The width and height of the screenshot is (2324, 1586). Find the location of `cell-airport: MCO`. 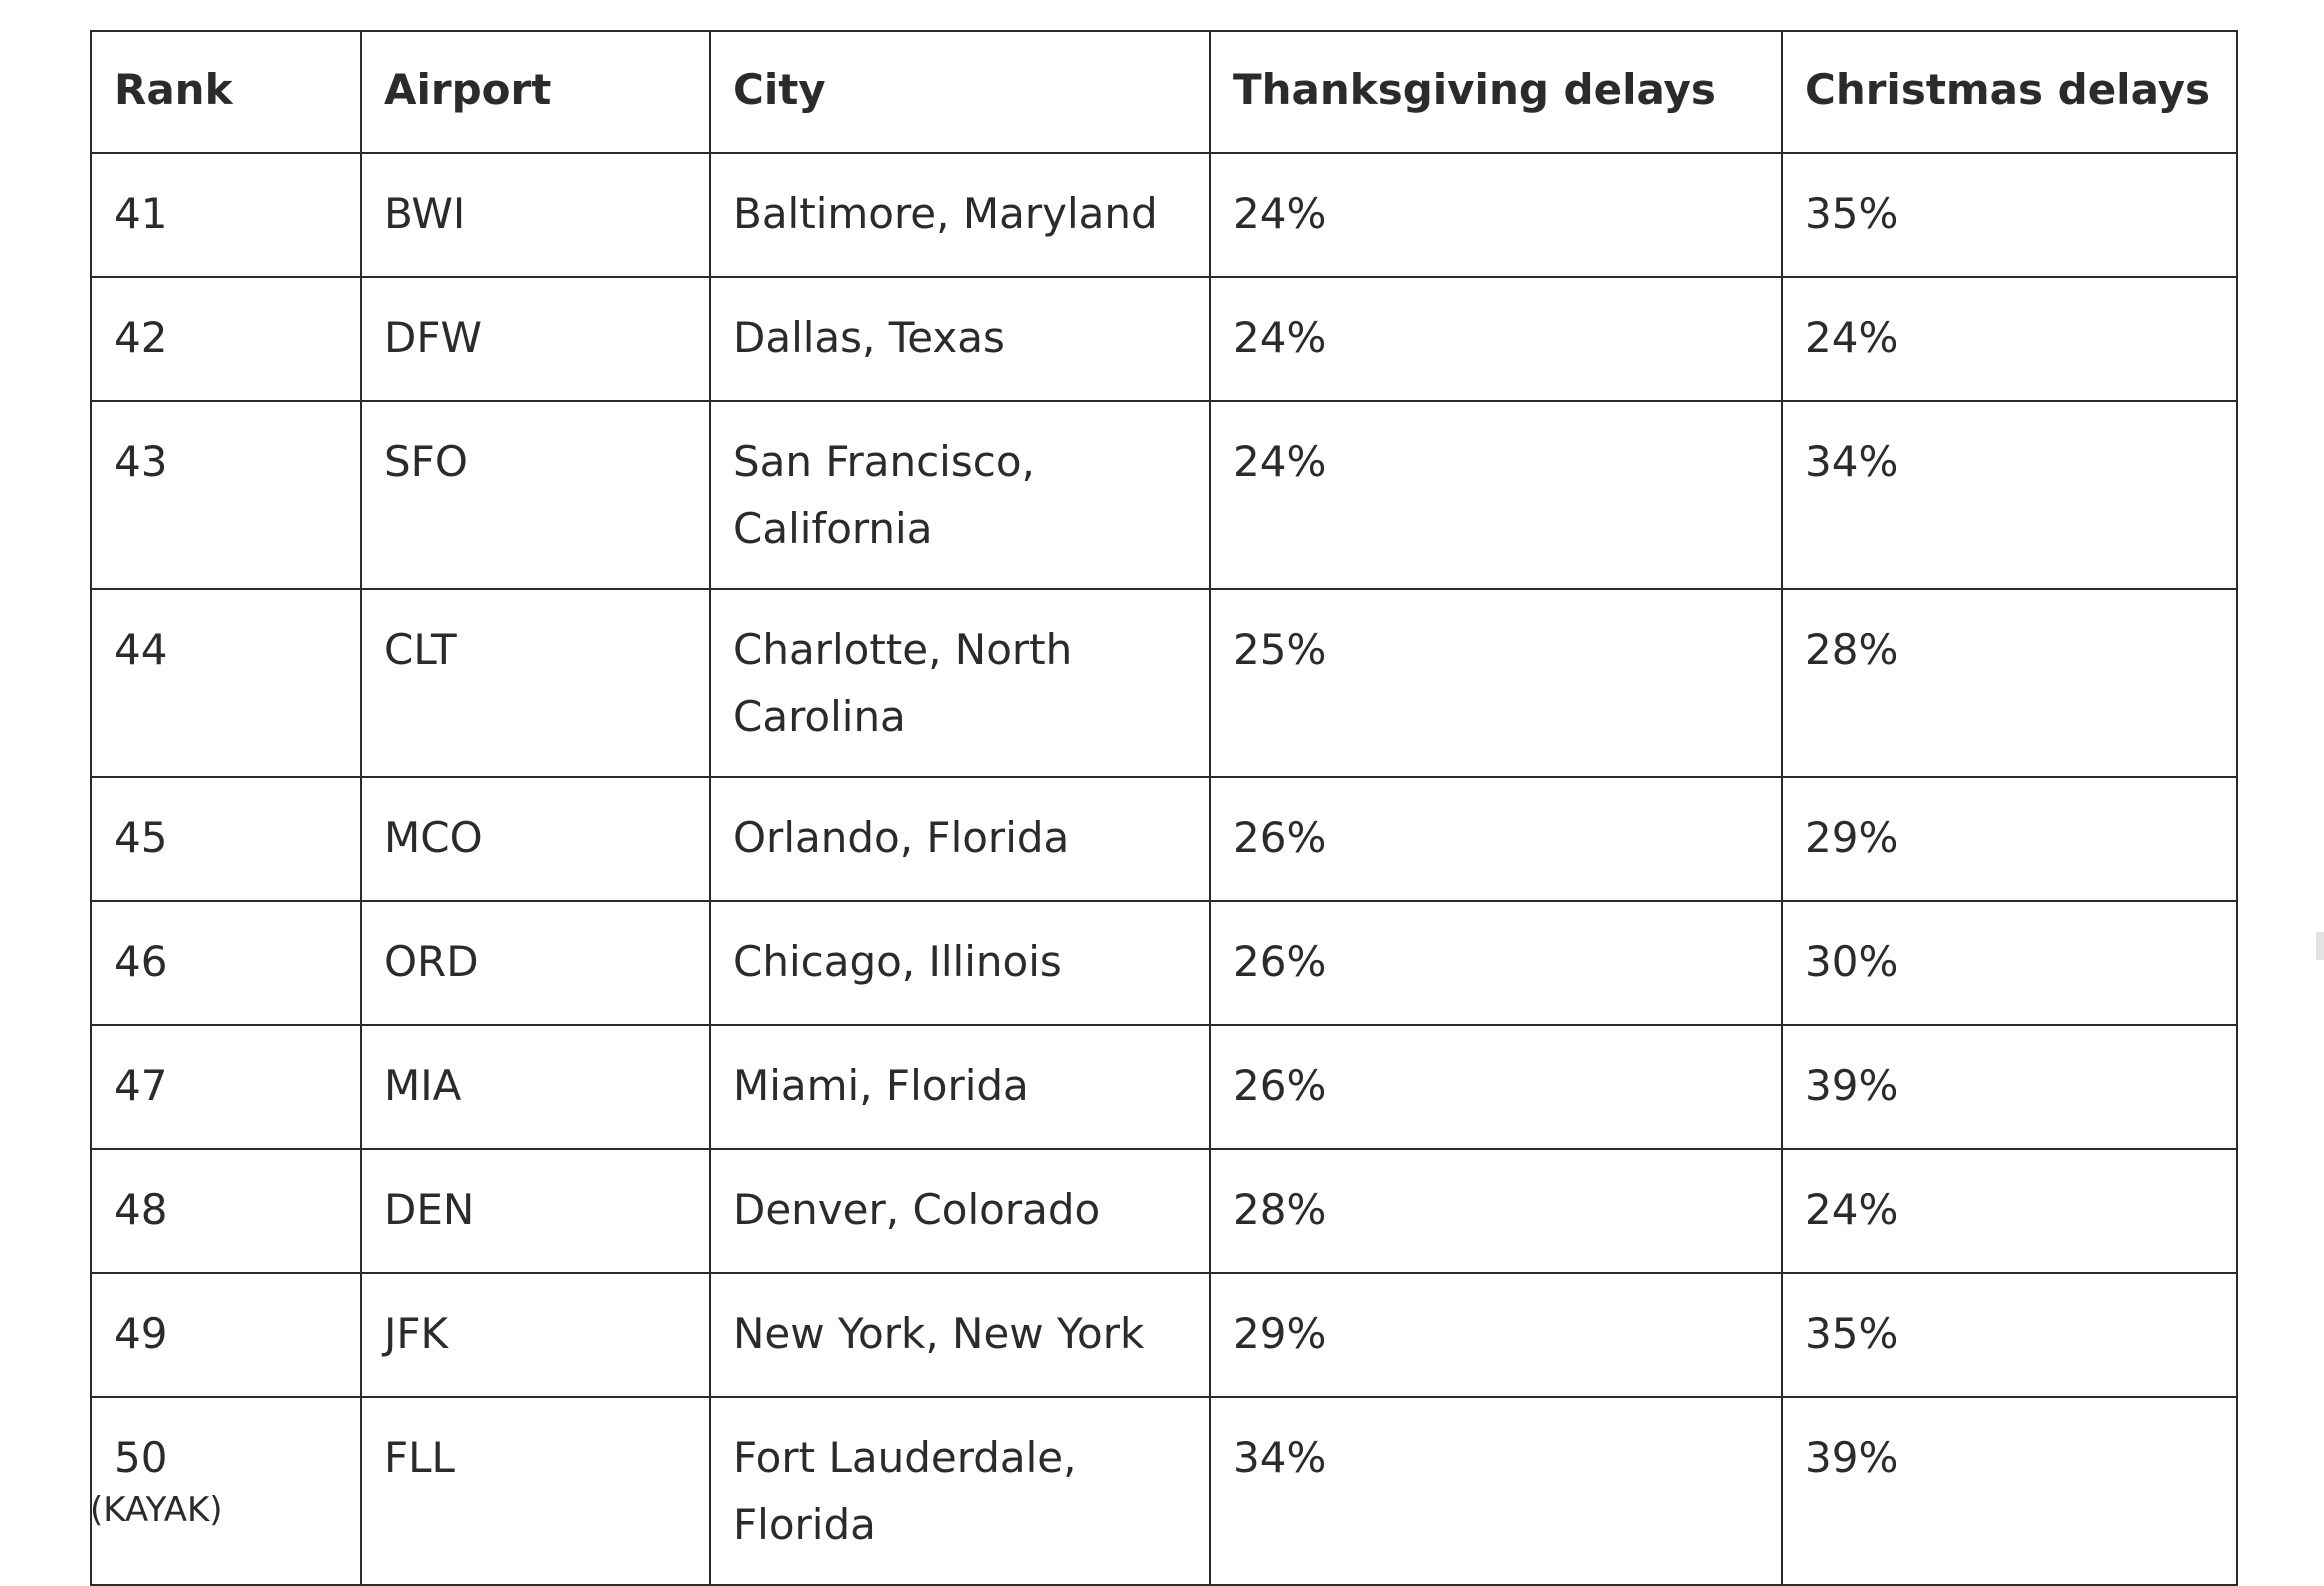

cell-airport: MCO is located at coordinates (535, 839).